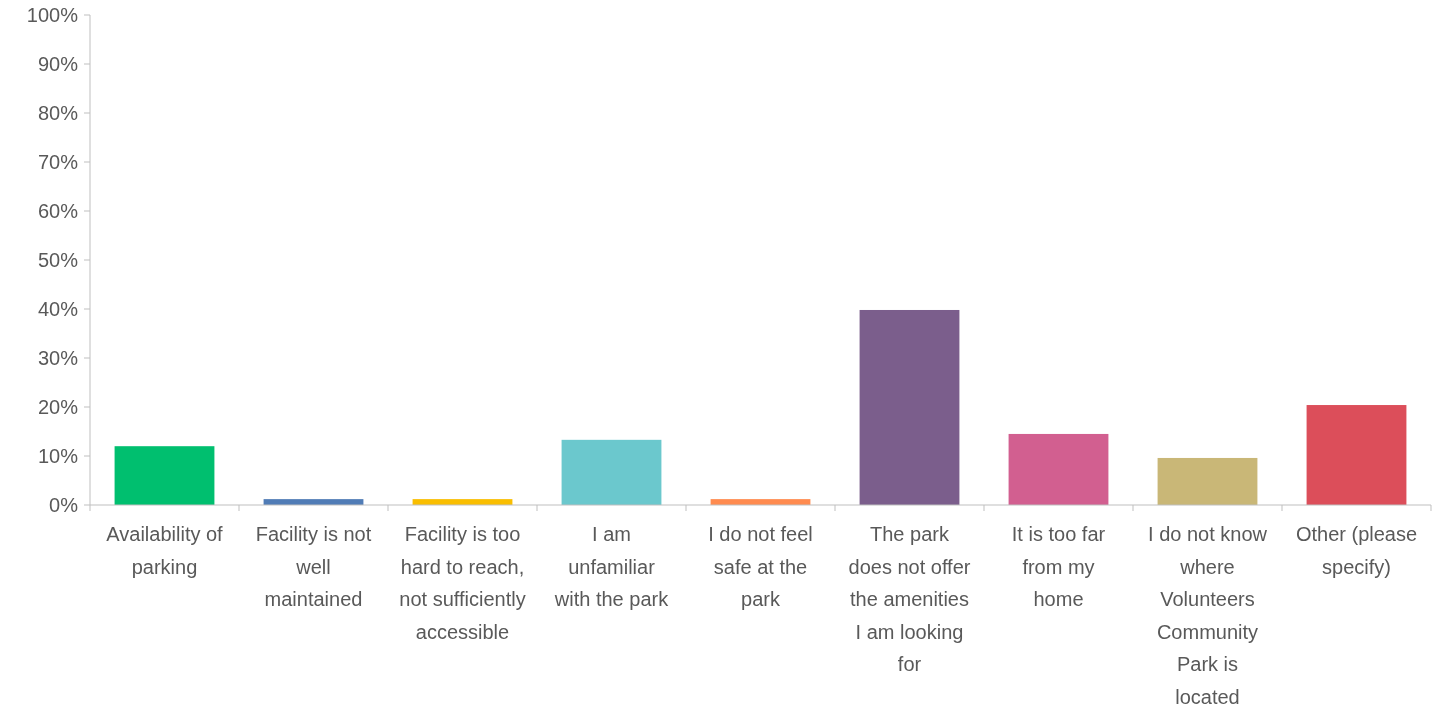 The height and width of the screenshot is (713, 1441). Describe the element at coordinates (462, 583) in the screenshot. I see `x-tick-label: Facility is too hard to reach, not sufficiently accessible` at that location.